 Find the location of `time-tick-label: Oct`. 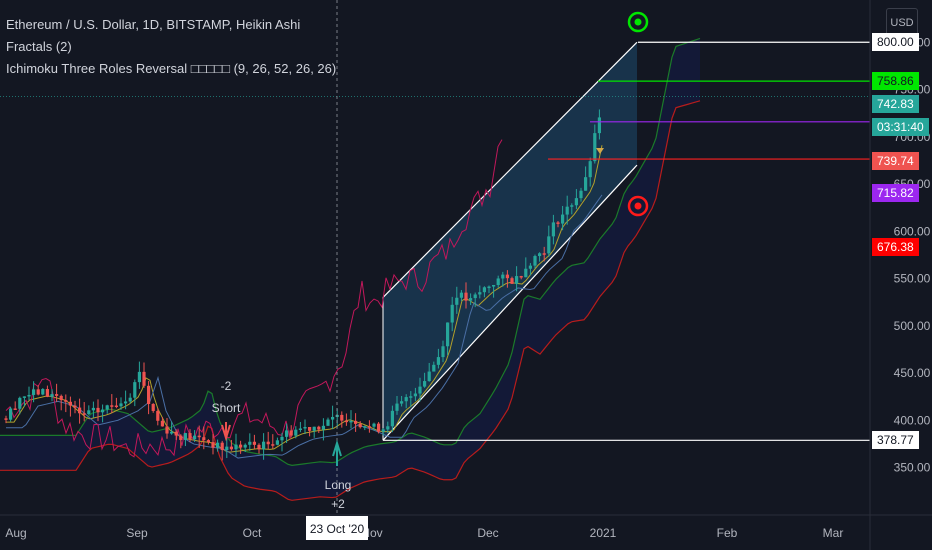

time-tick-label: Oct is located at coordinates (252, 533).